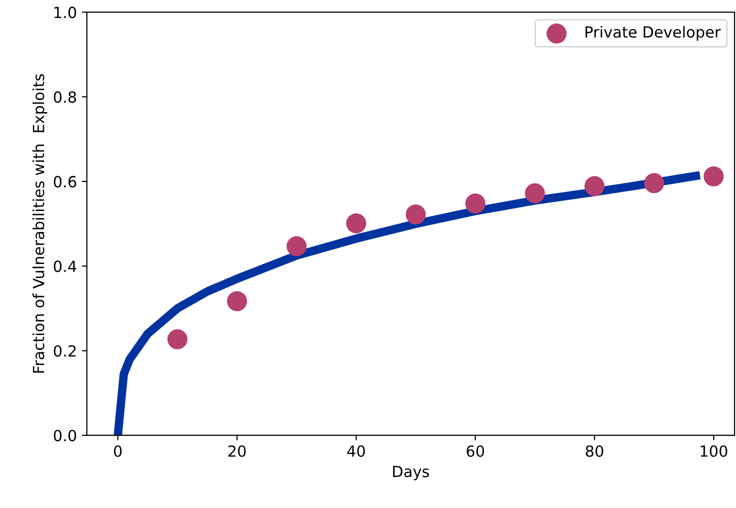 The height and width of the screenshot is (508, 736). I want to click on y-tick-label: 1.0, so click(65, 12).